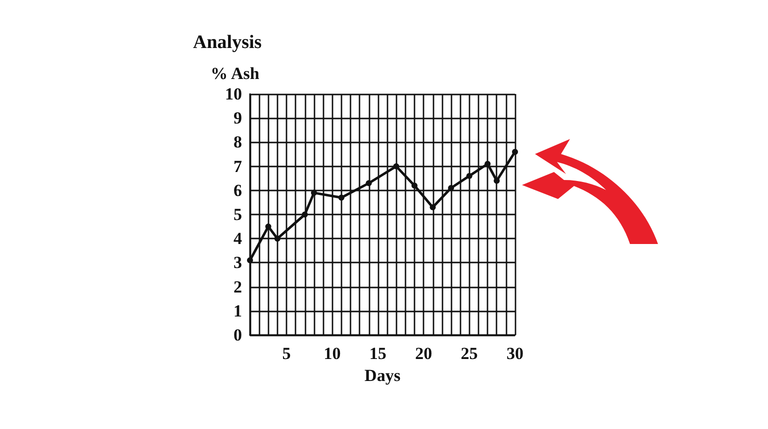 Image resolution: width=768 pixels, height=429 pixels. Describe the element at coordinates (238, 335) in the screenshot. I see `y-tick-label: 0` at that location.